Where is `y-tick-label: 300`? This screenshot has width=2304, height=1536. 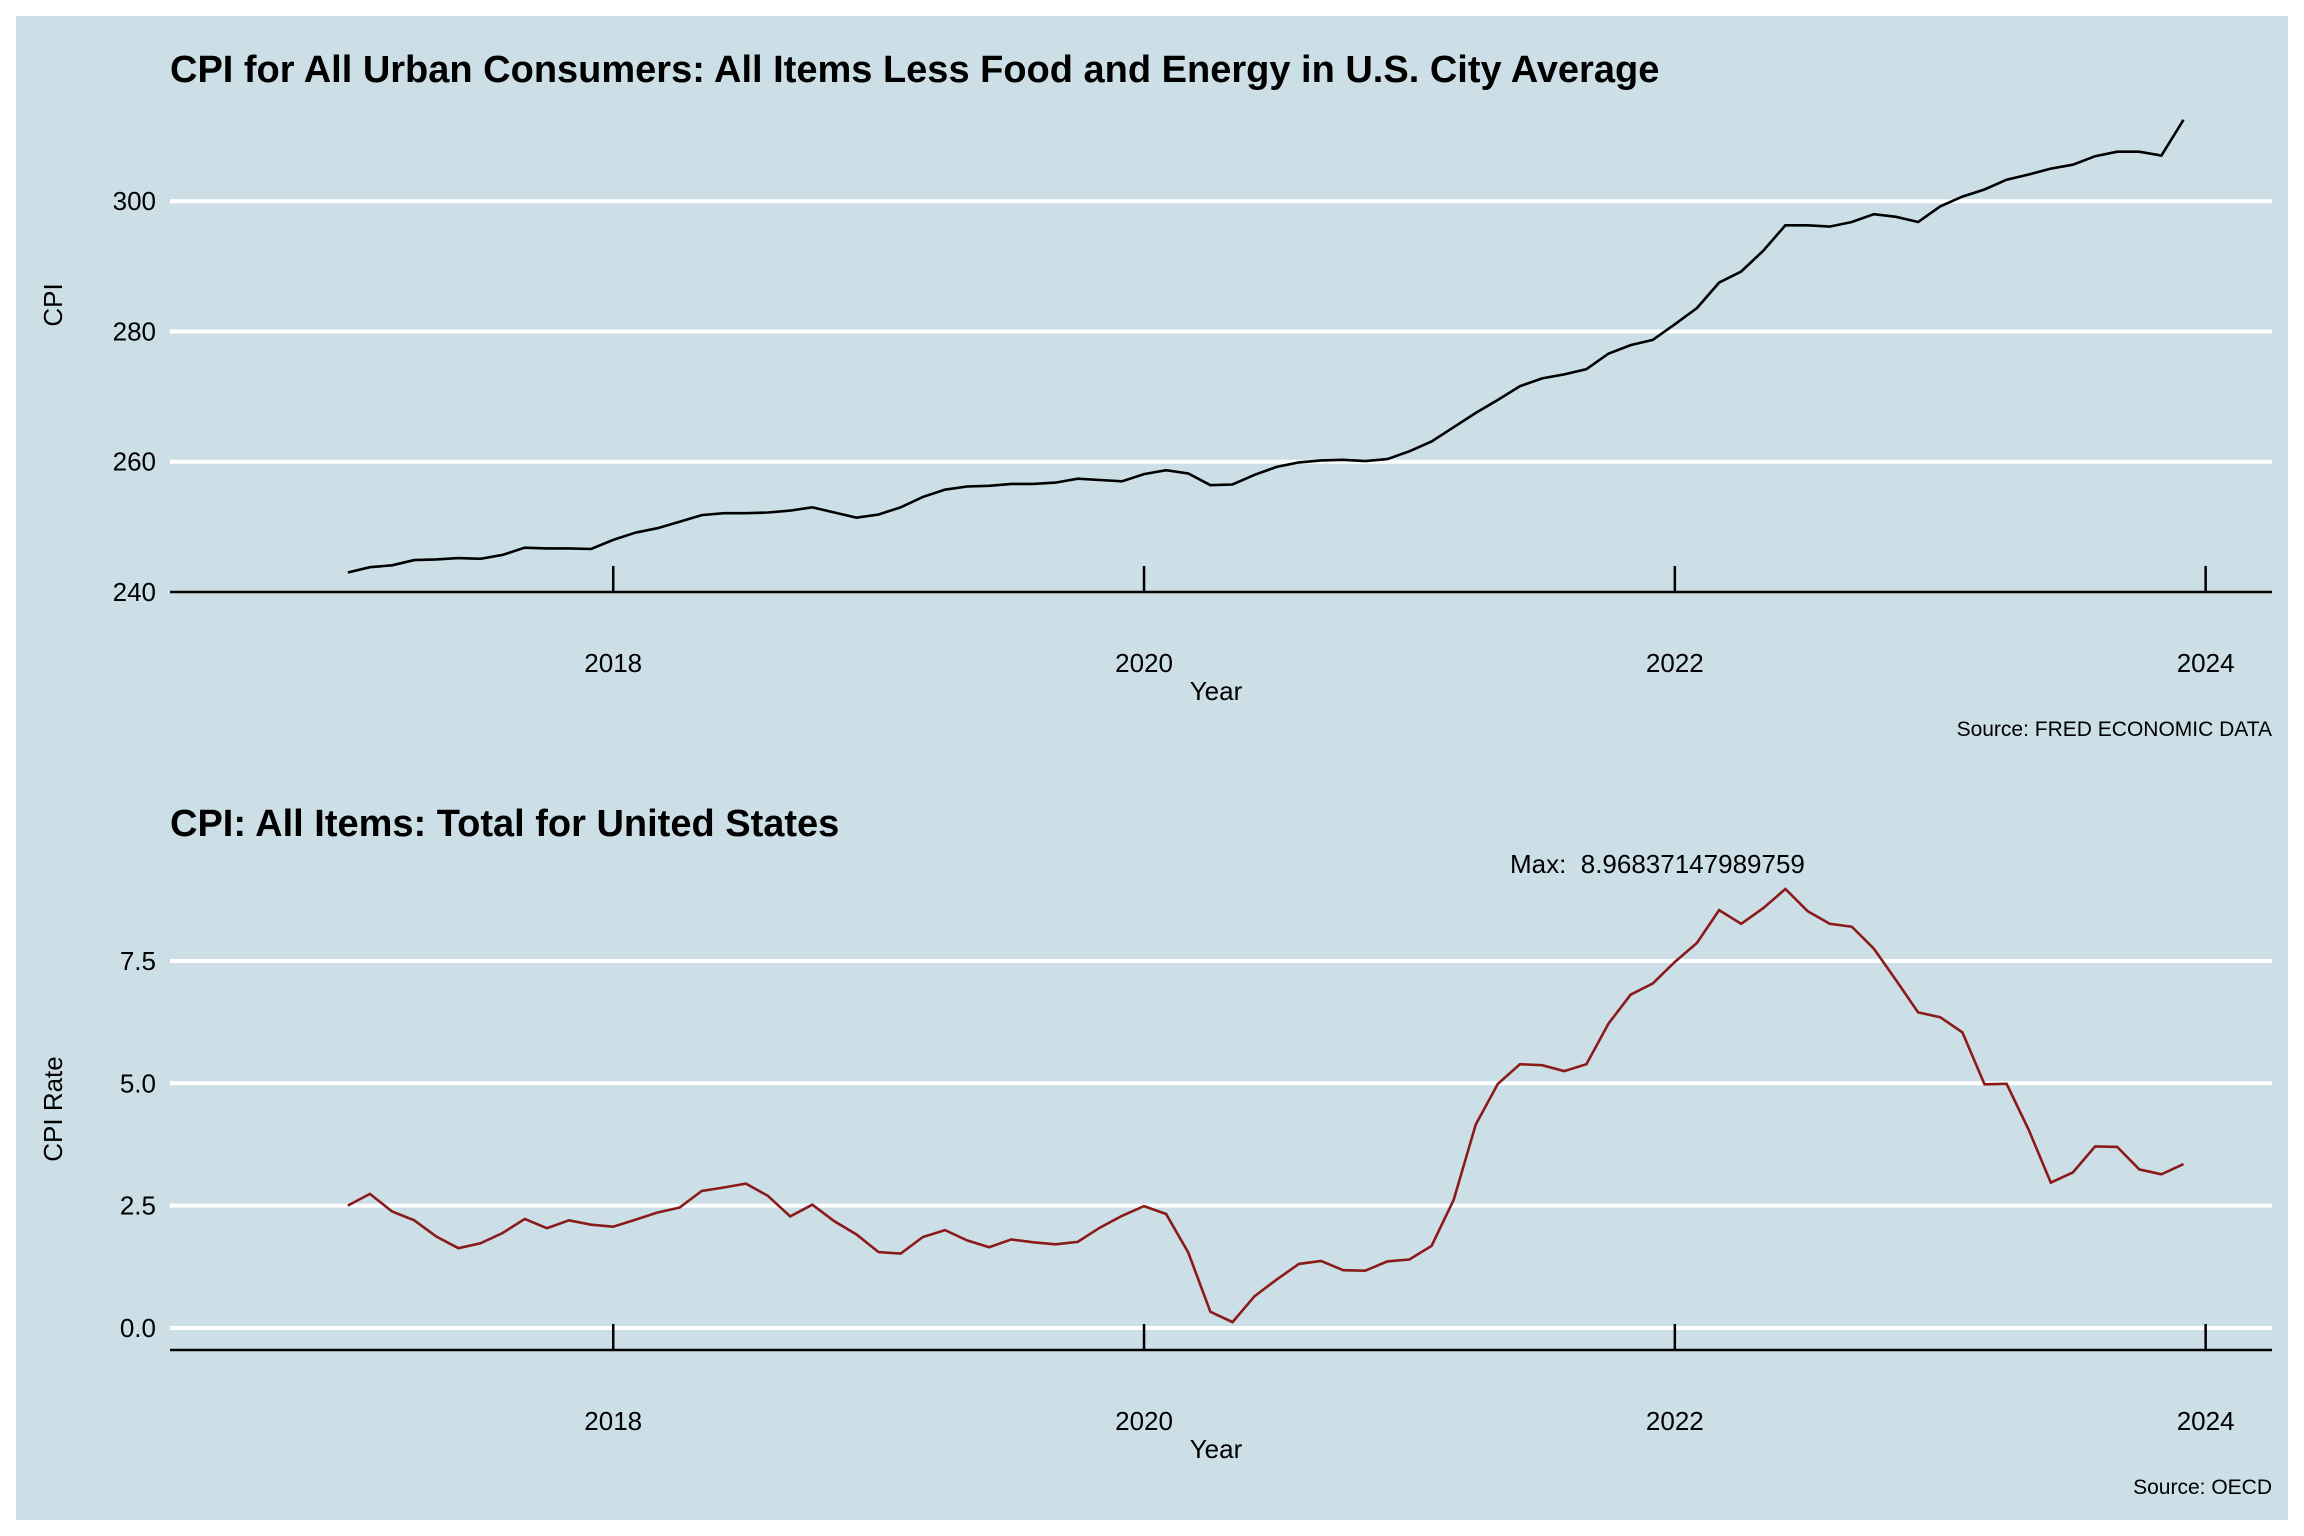 y-tick-label: 300 is located at coordinates (134, 201).